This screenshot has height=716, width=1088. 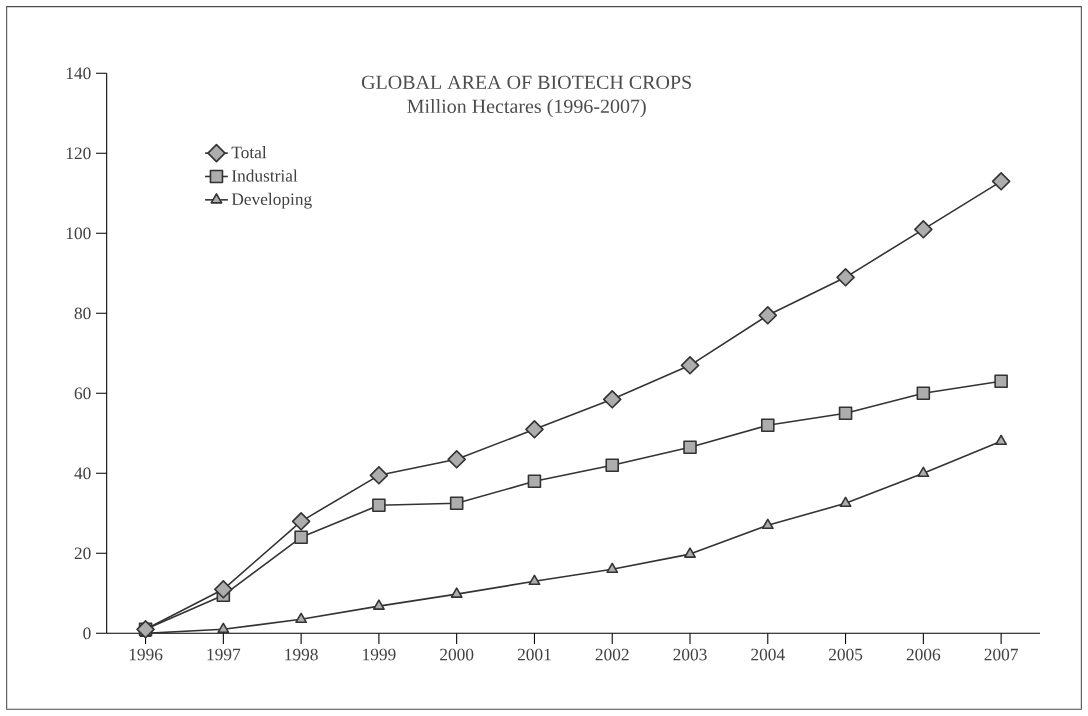 I want to click on y-tick-label: 100, so click(x=78, y=233).